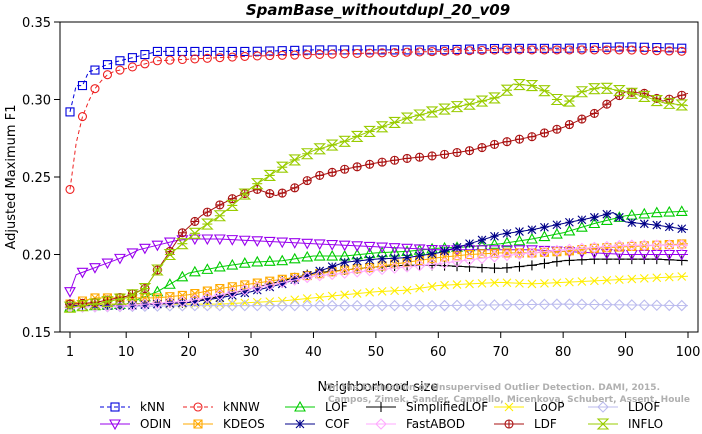 Image resolution: width=702 pixels, height=434 pixels. I want to click on legend-item-inflo: INFLO, so click(625, 424).